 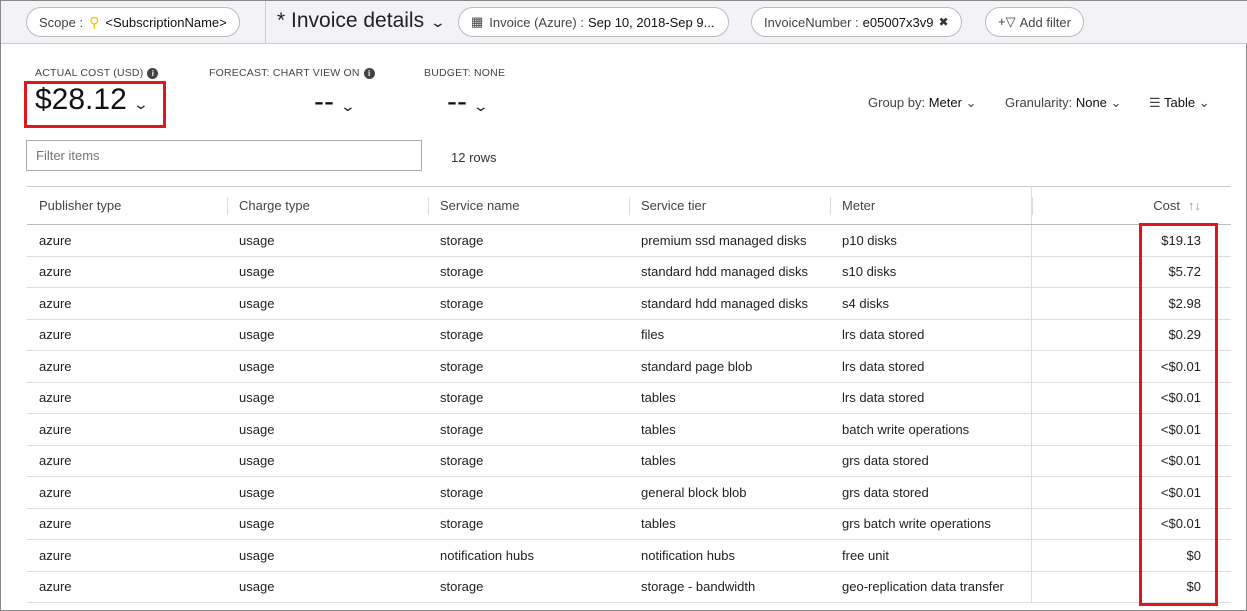 What do you see at coordinates (265, 22) in the screenshot?
I see `divider` at bounding box center [265, 22].